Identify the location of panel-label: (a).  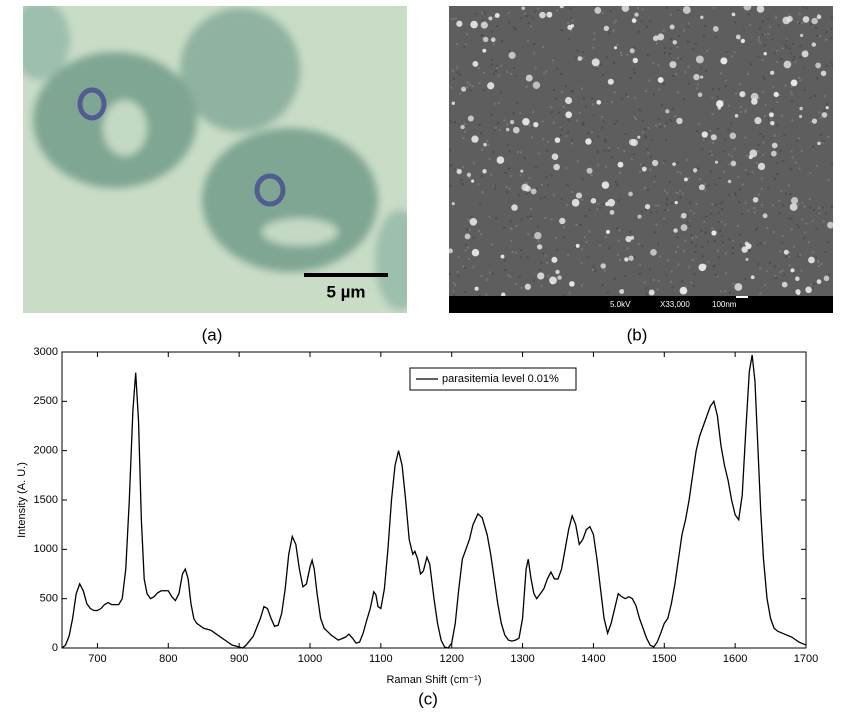
(212, 334).